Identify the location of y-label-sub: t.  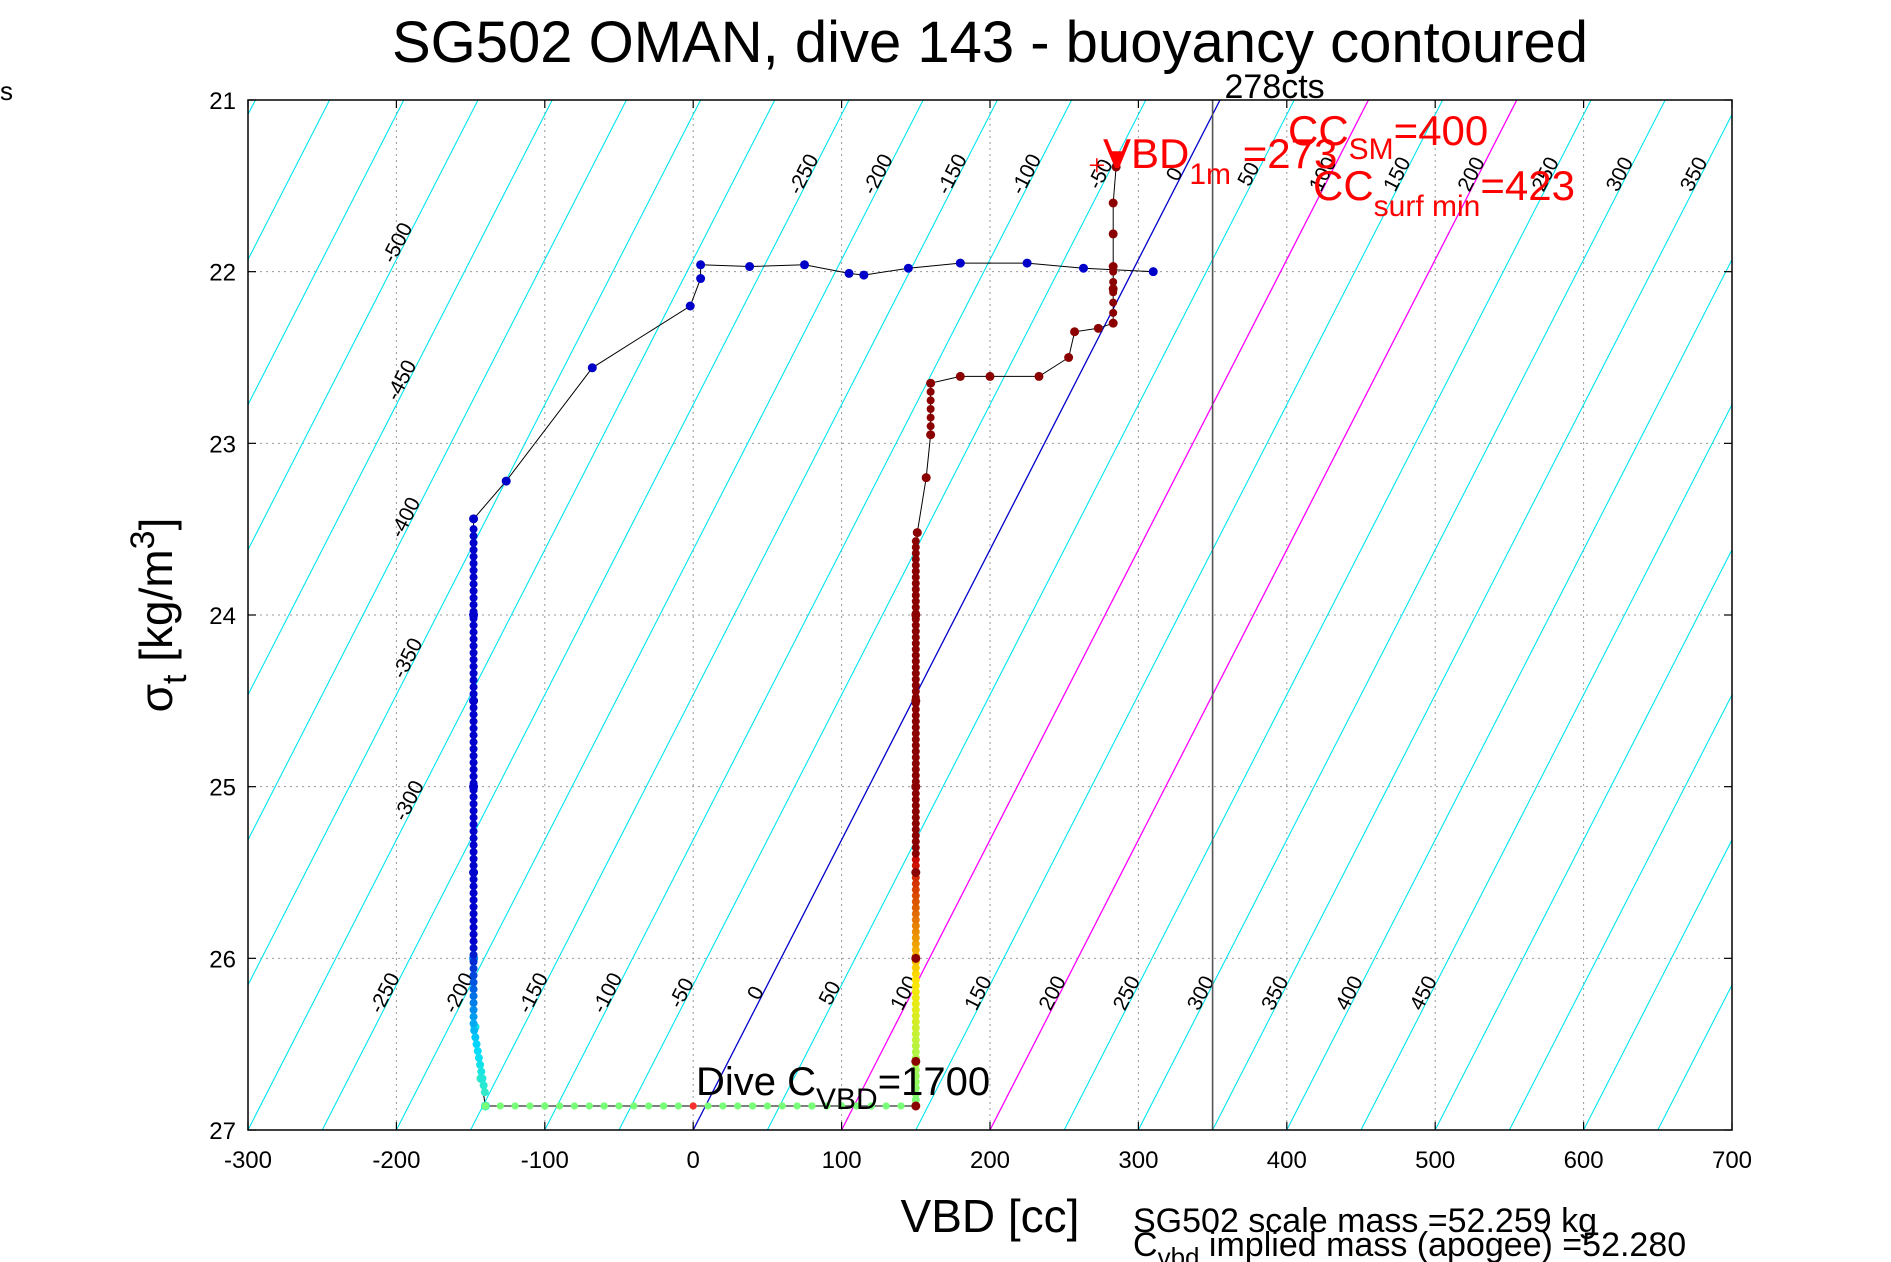
(175, 679).